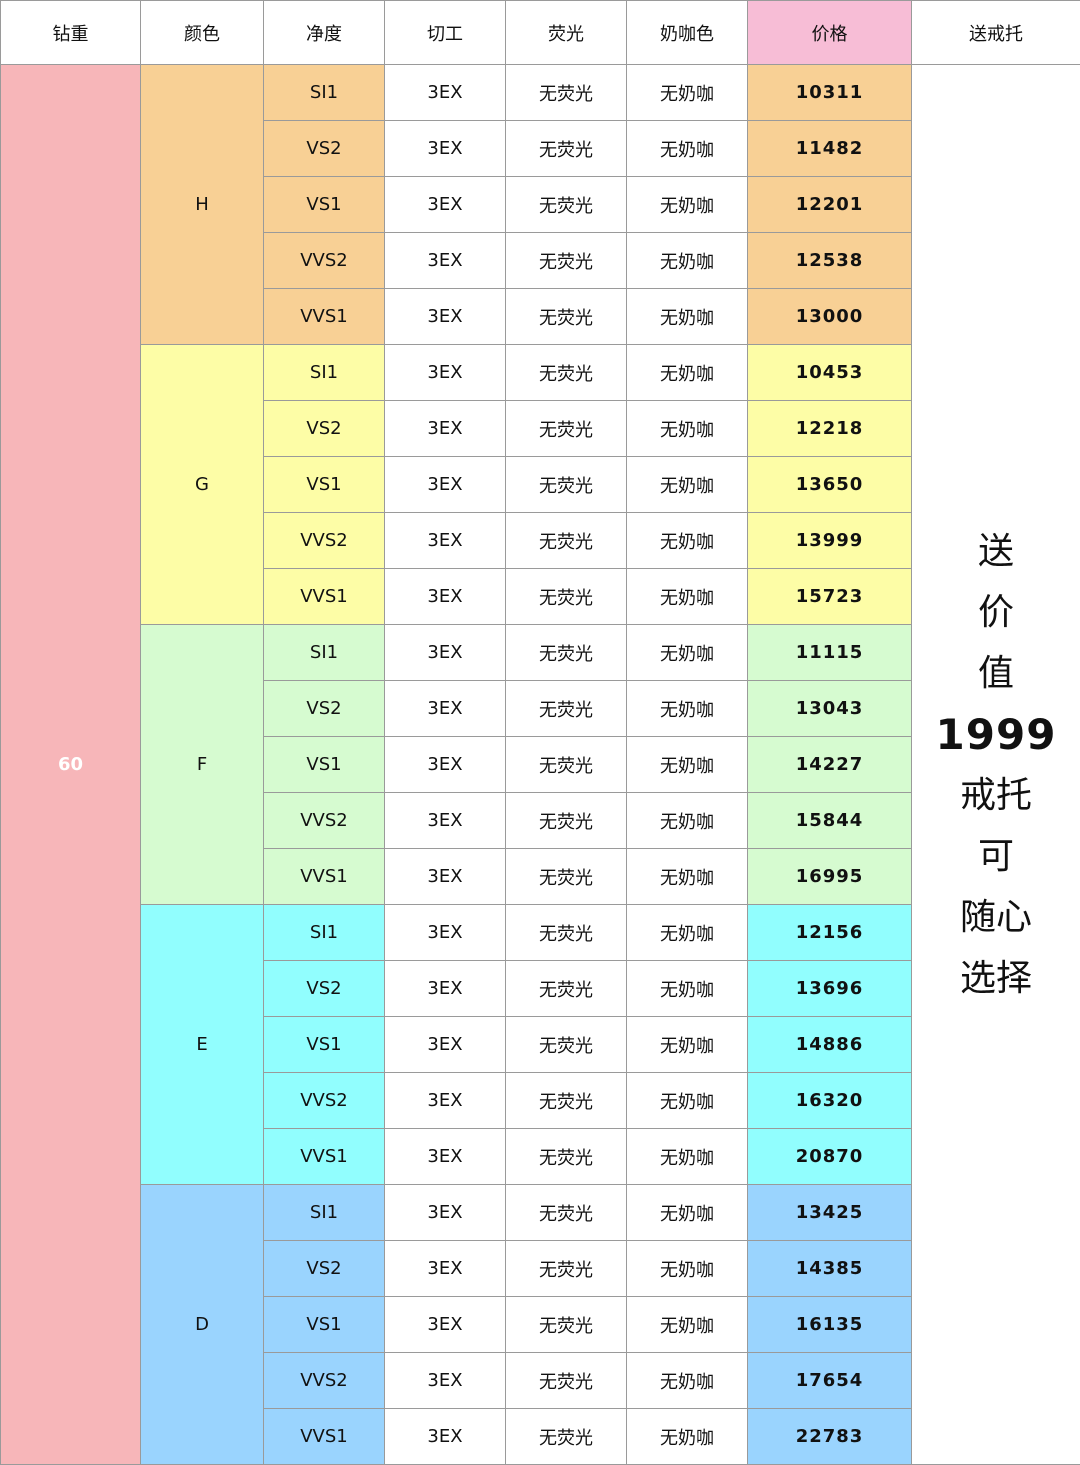  I want to click on price-cell: 15844, so click(830, 821).